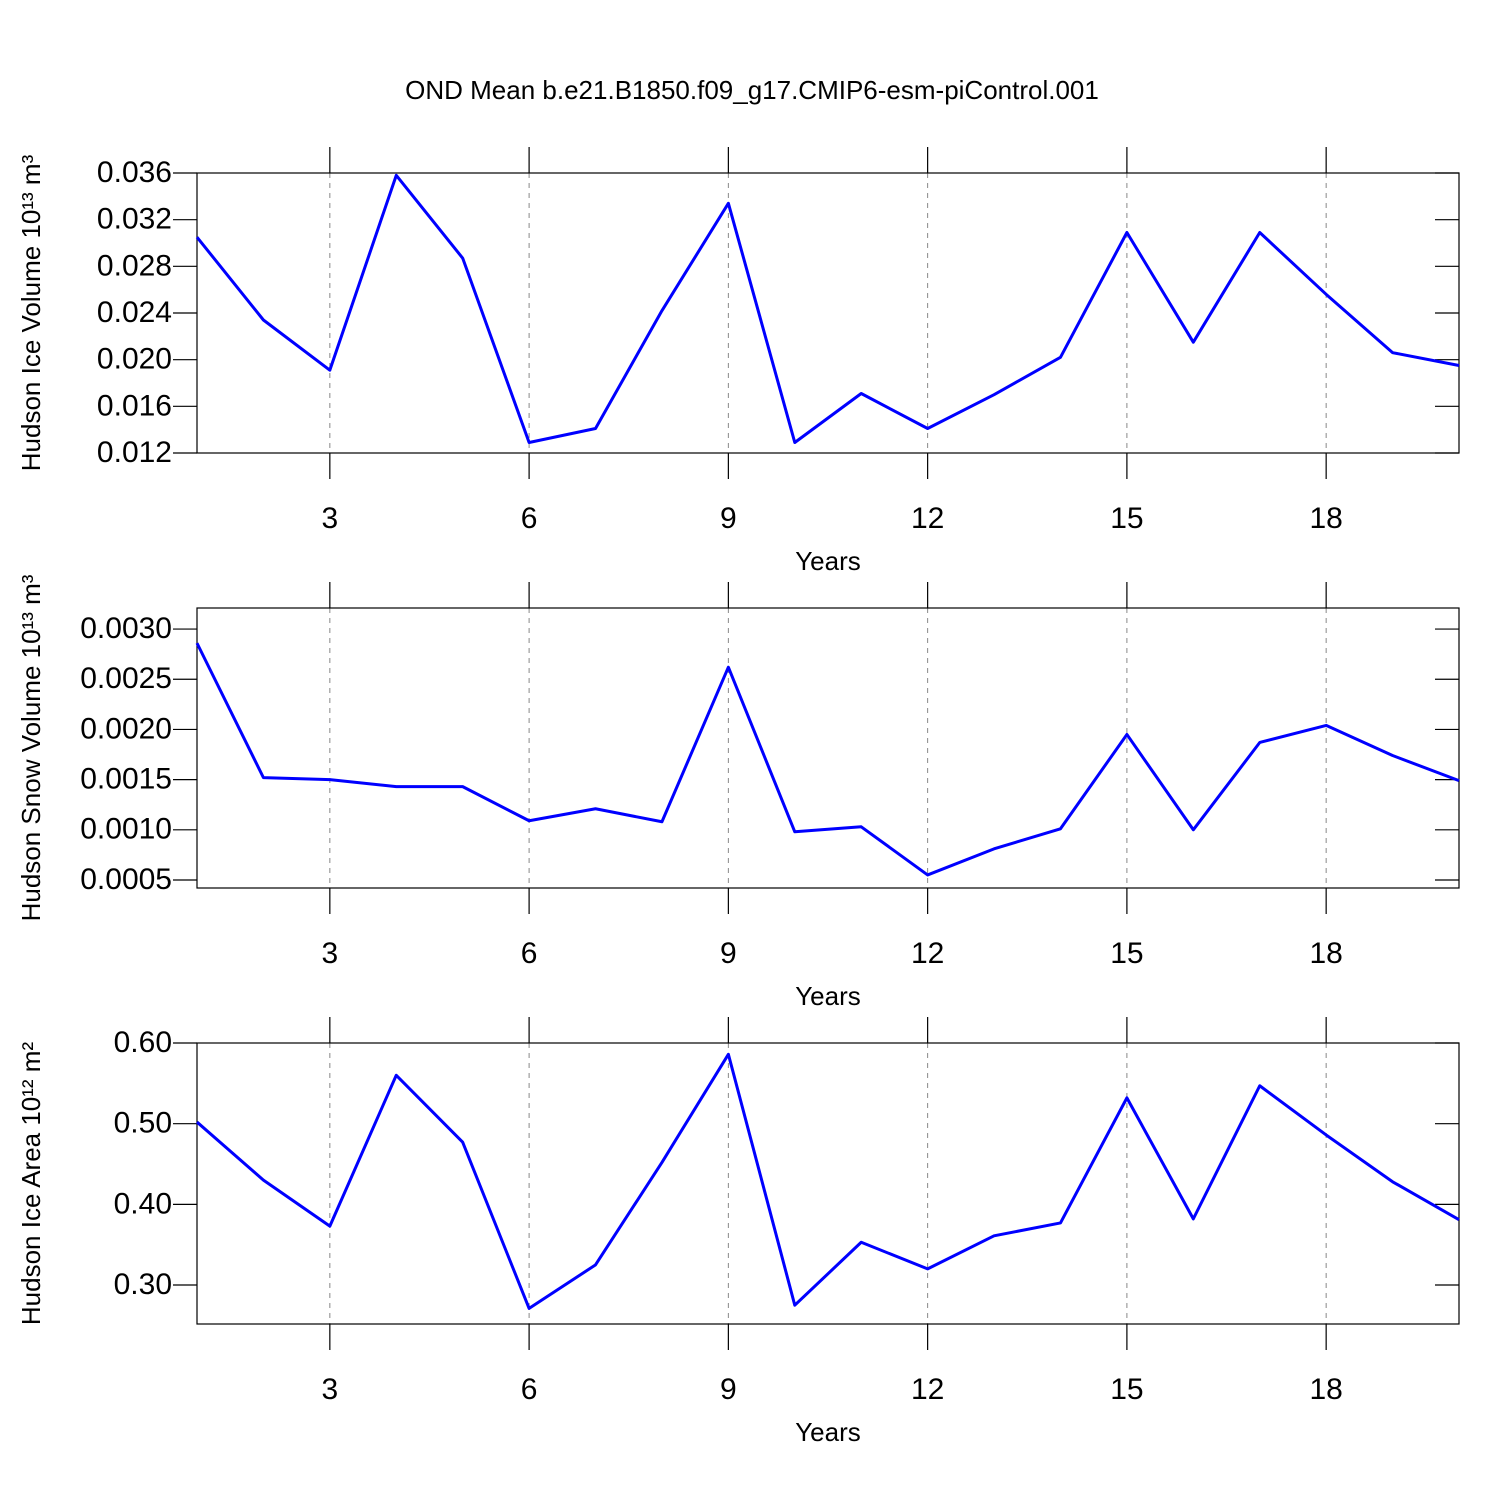 Image resolution: width=1500 pixels, height=1500 pixels. What do you see at coordinates (126, 779) in the screenshot?
I see `y-tick-label: 0.0015` at bounding box center [126, 779].